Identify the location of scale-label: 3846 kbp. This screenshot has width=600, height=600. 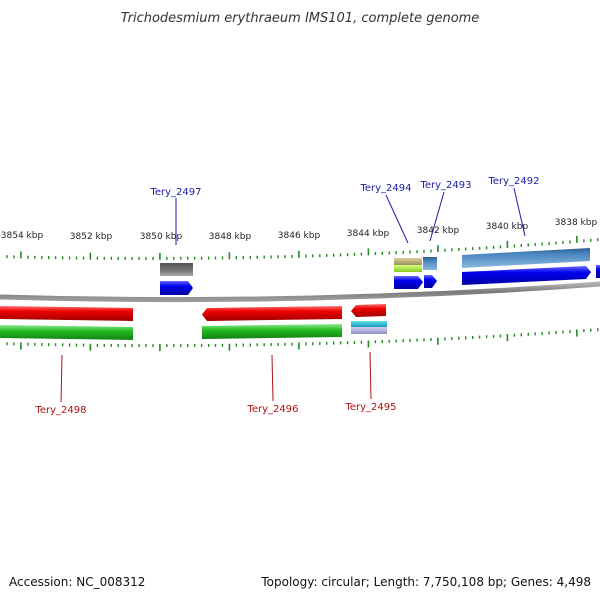
(299, 236).